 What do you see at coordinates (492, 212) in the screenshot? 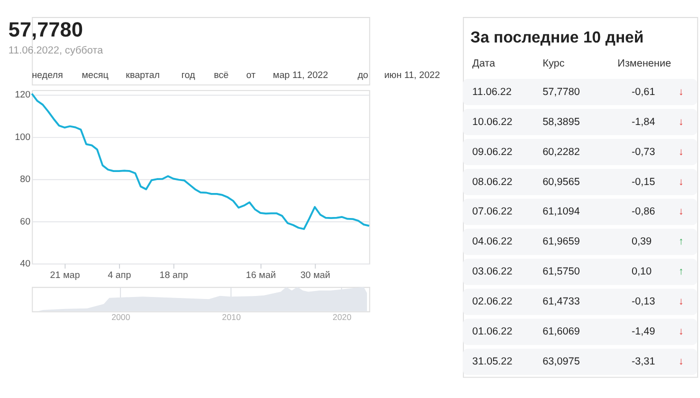
I see `text: 07.06.22` at bounding box center [492, 212].